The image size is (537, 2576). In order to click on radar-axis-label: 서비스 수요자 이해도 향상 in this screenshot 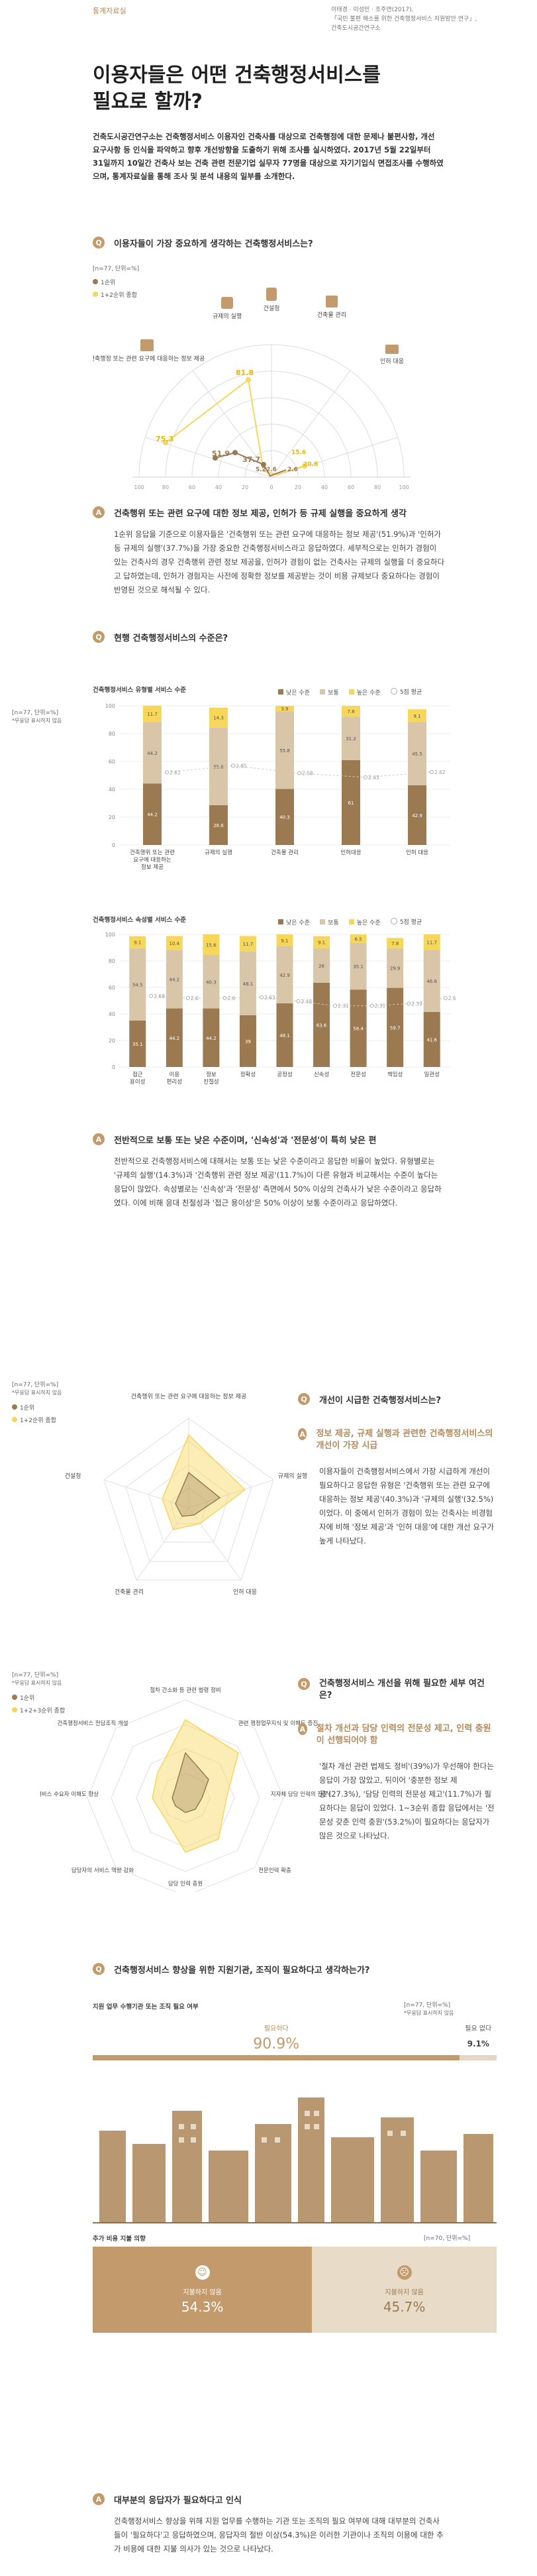, I will do `click(69, 1795)`.